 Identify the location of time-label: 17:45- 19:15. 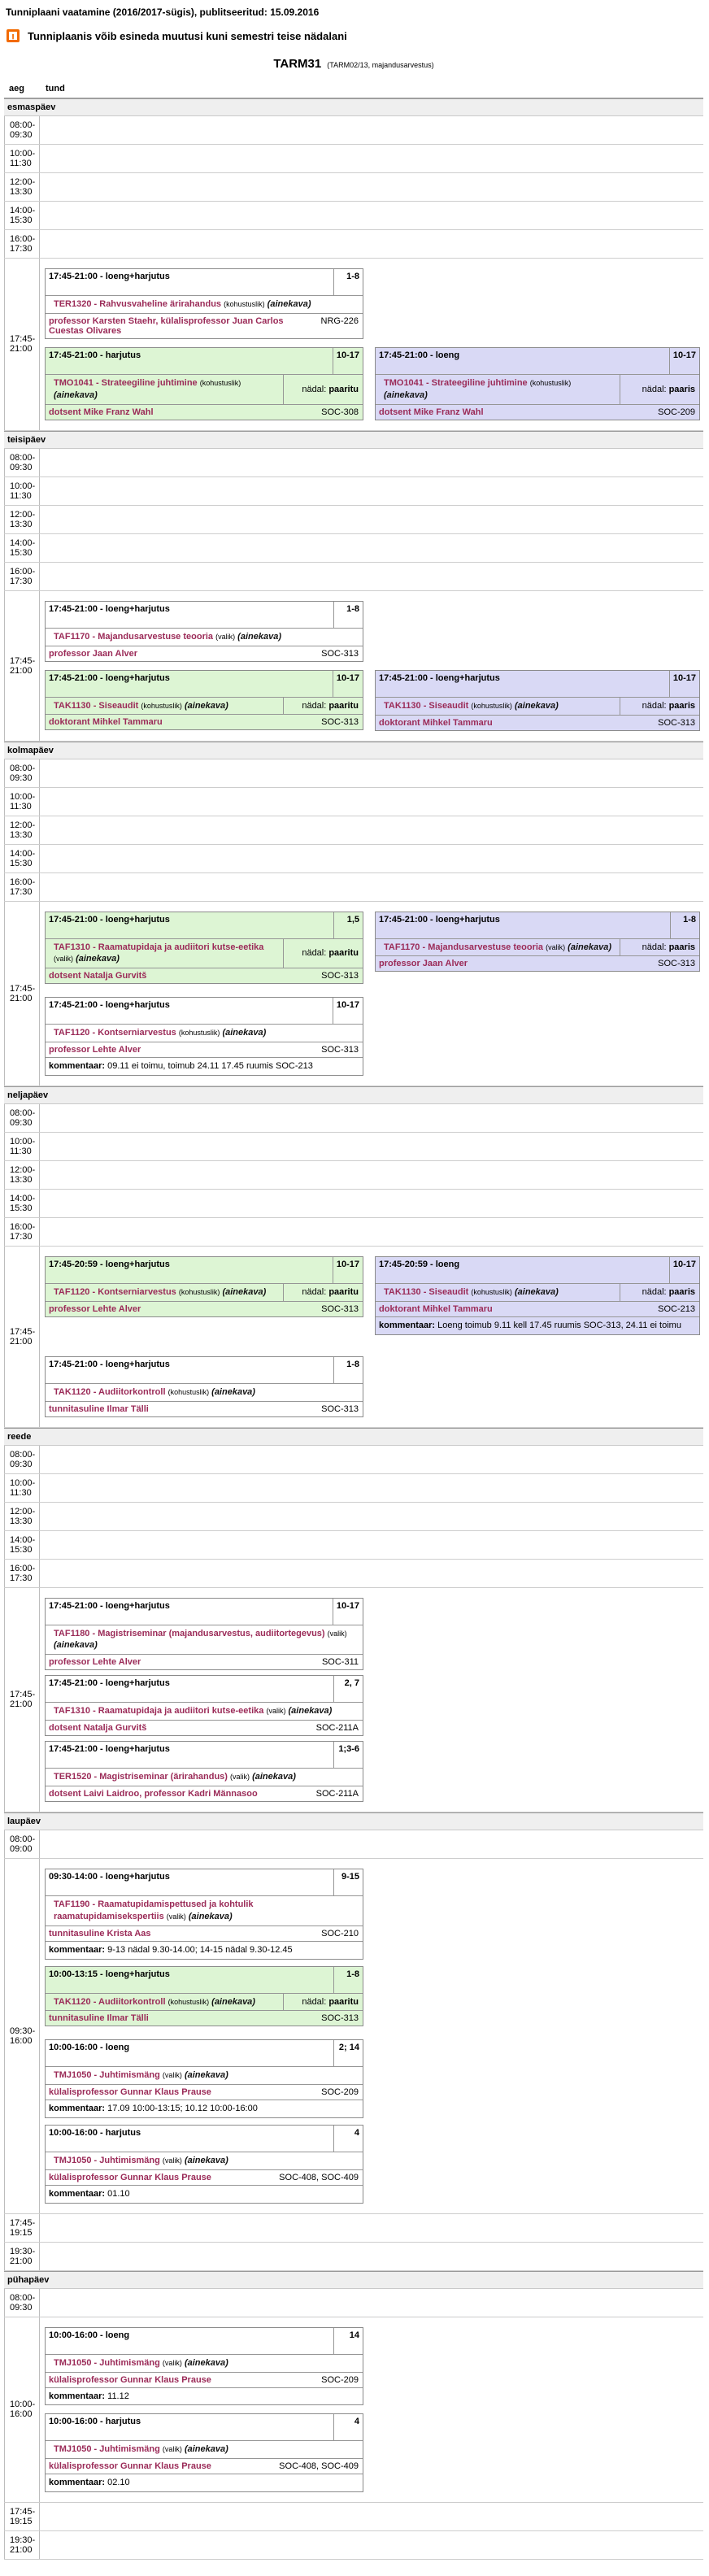
(22, 2517).